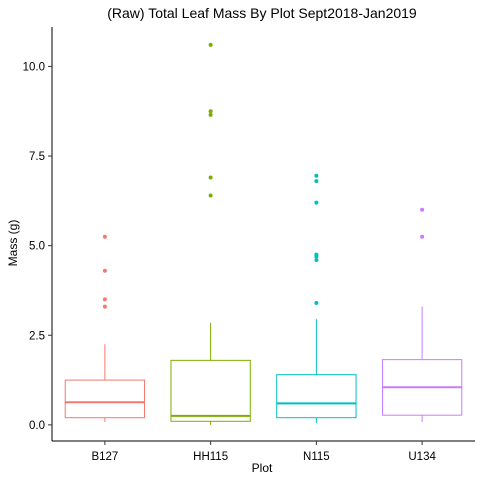 This screenshot has width=480, height=485. Describe the element at coordinates (262, 468) in the screenshot. I see `x-axis-title: Plot` at that location.